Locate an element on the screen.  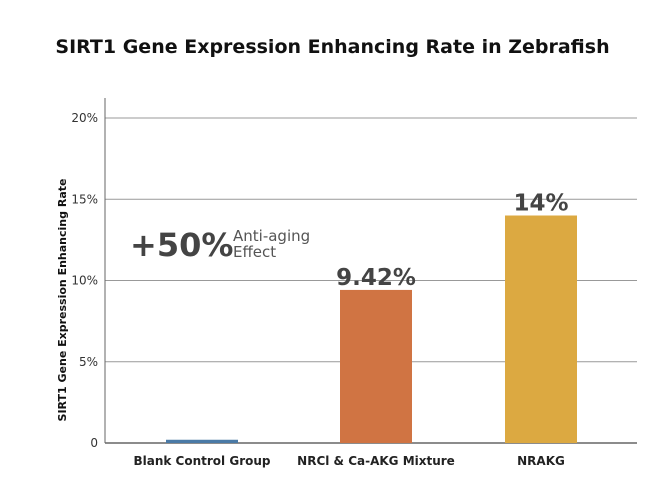
data-label: 9.42% is located at coordinates (376, 278).